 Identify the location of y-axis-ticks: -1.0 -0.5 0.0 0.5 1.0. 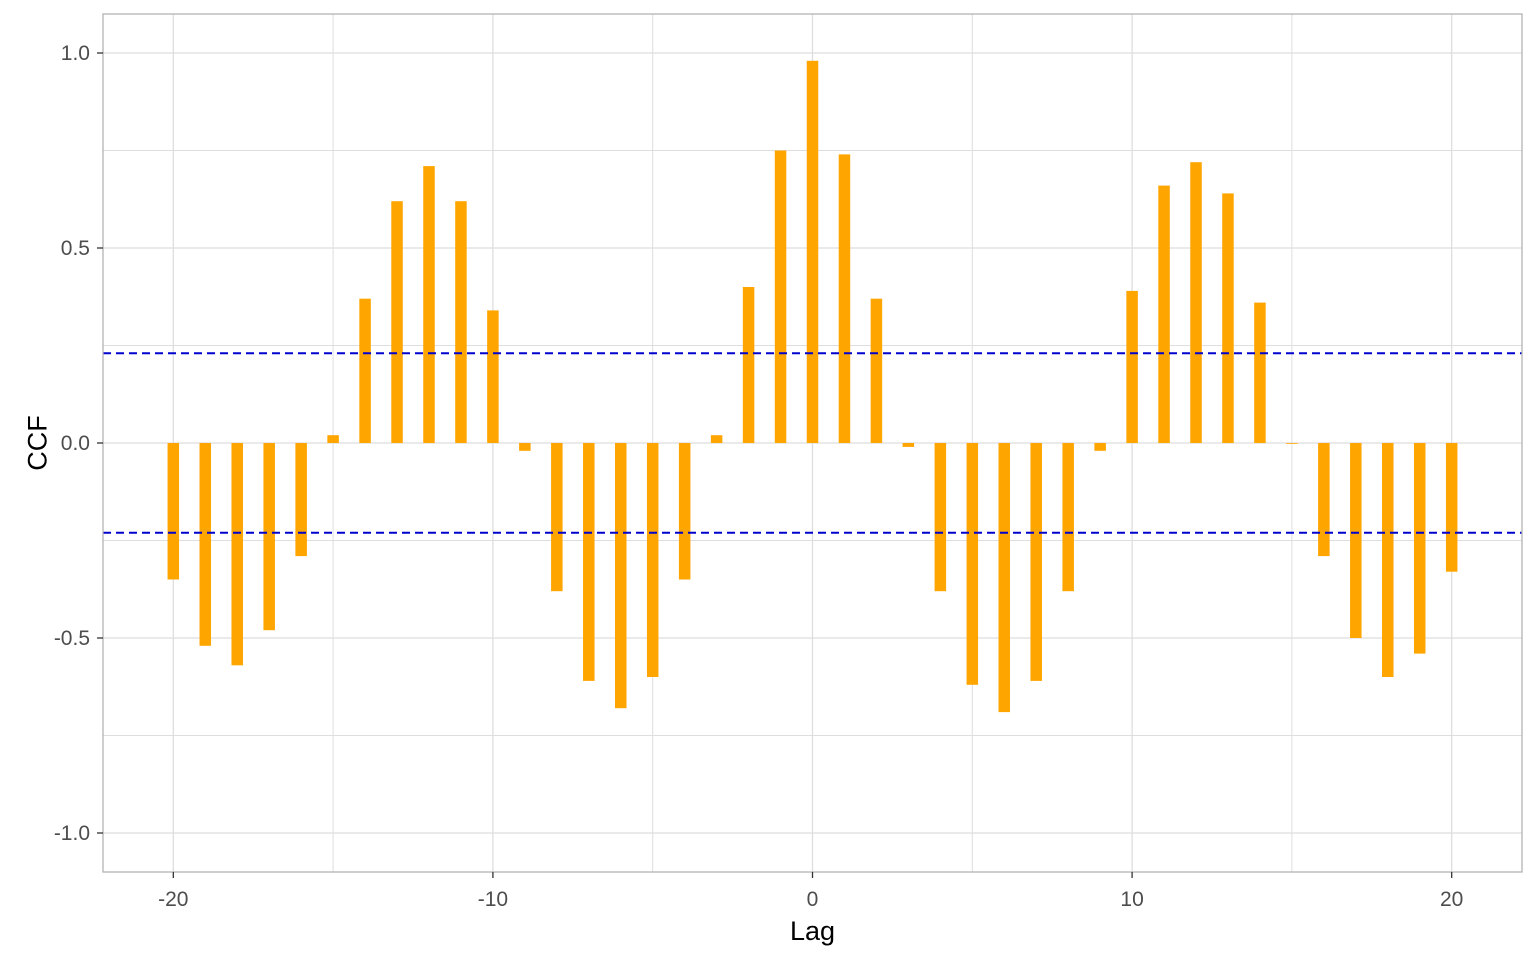
(78, 443).